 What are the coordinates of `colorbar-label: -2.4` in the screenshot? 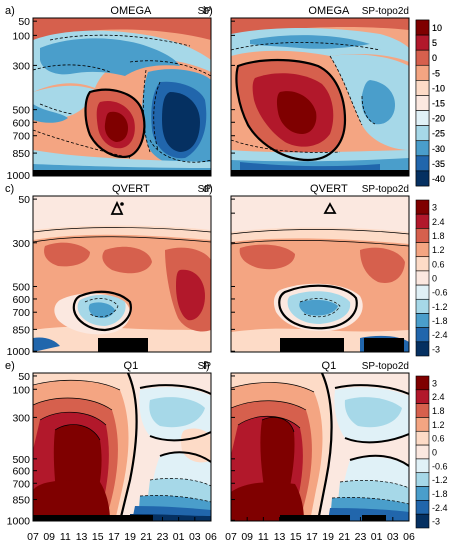 It's located at (440, 508).